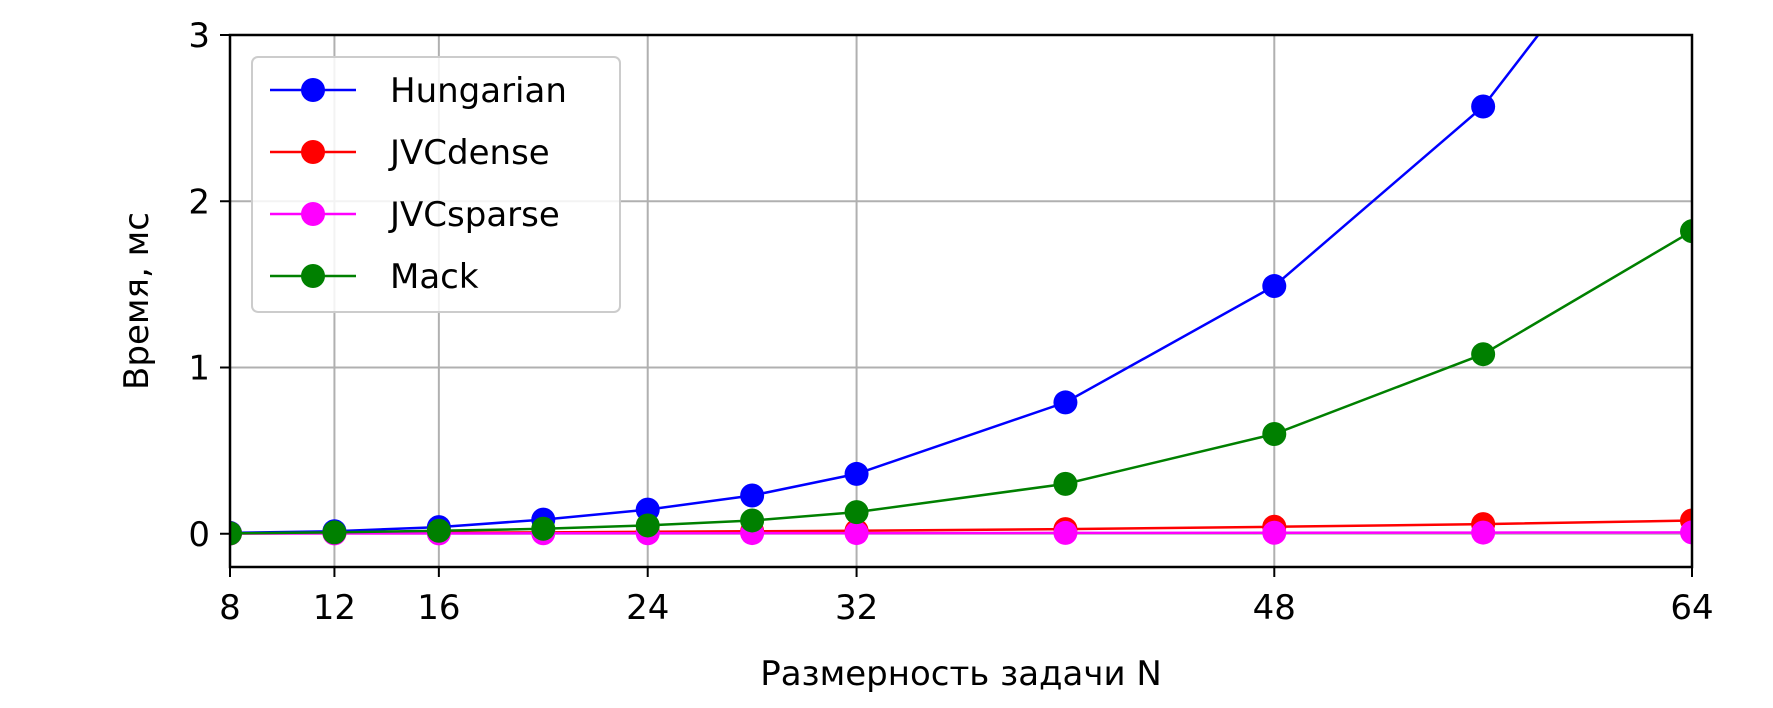 This screenshot has height=708, width=1773. I want to click on x-tick-label: 32, so click(856, 608).